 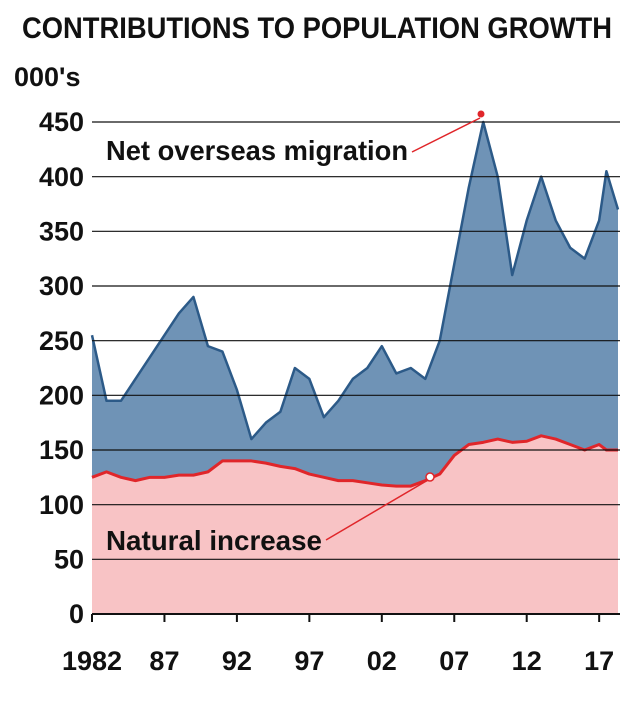 I want to click on x-tick-label: 07, so click(x=454, y=661).